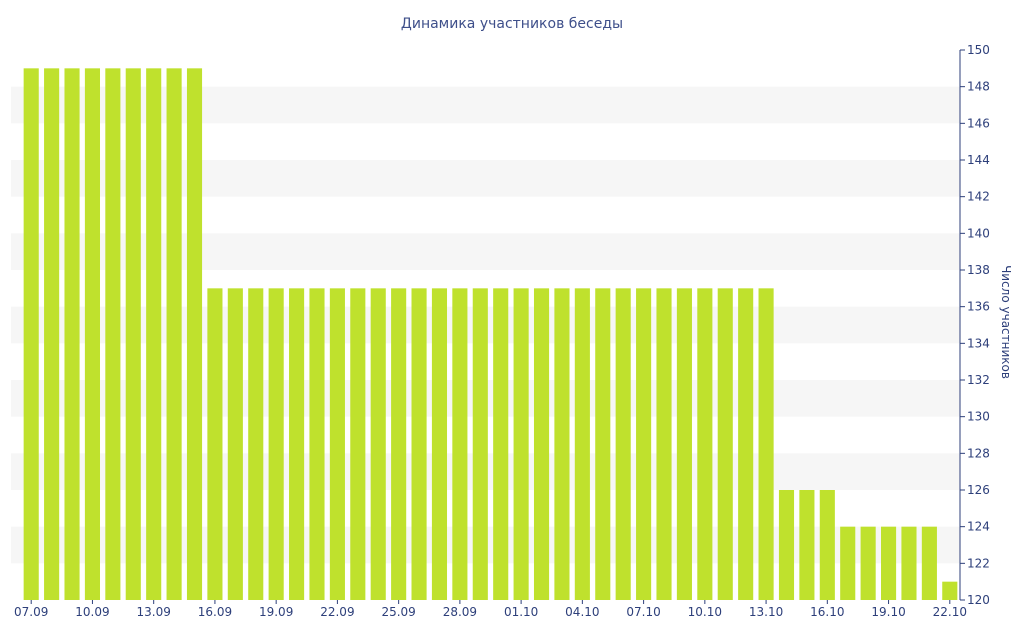 Image resolution: width=1024 pixels, height=640 pixels. Describe the element at coordinates (52, 334) in the screenshot. I see `bar-08.09` at that location.